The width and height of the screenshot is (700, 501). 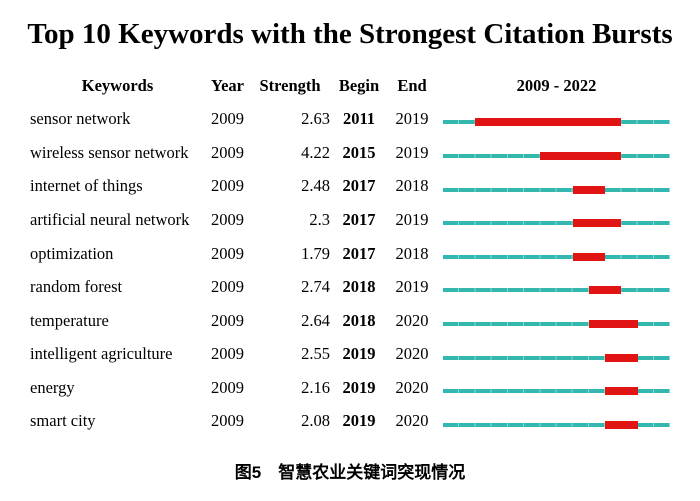 I want to click on strength-cell: 2.63, so click(x=315, y=119).